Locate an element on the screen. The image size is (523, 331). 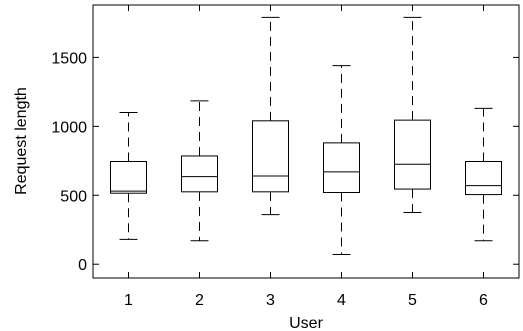
y-tick-label: 1500 is located at coordinates (69, 58).